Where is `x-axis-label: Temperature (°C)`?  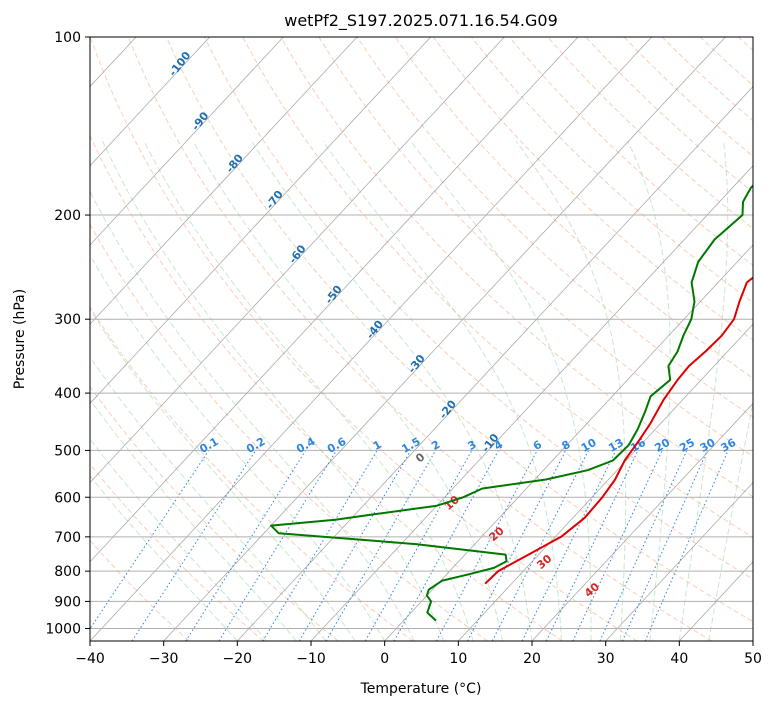 x-axis-label: Temperature (°C) is located at coordinates (421, 689).